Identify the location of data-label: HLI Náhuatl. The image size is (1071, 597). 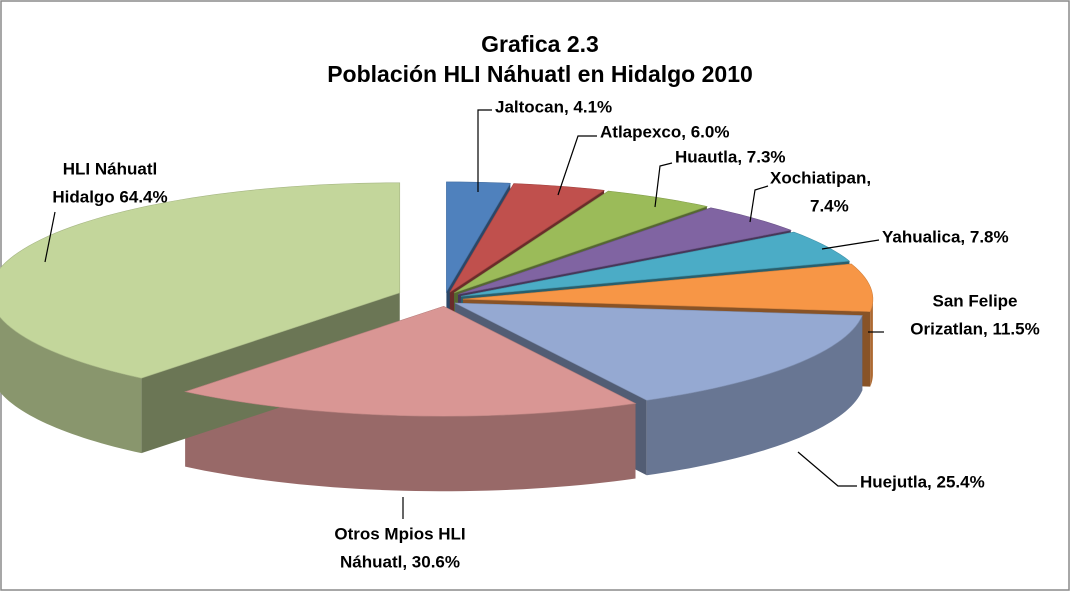
(110, 168).